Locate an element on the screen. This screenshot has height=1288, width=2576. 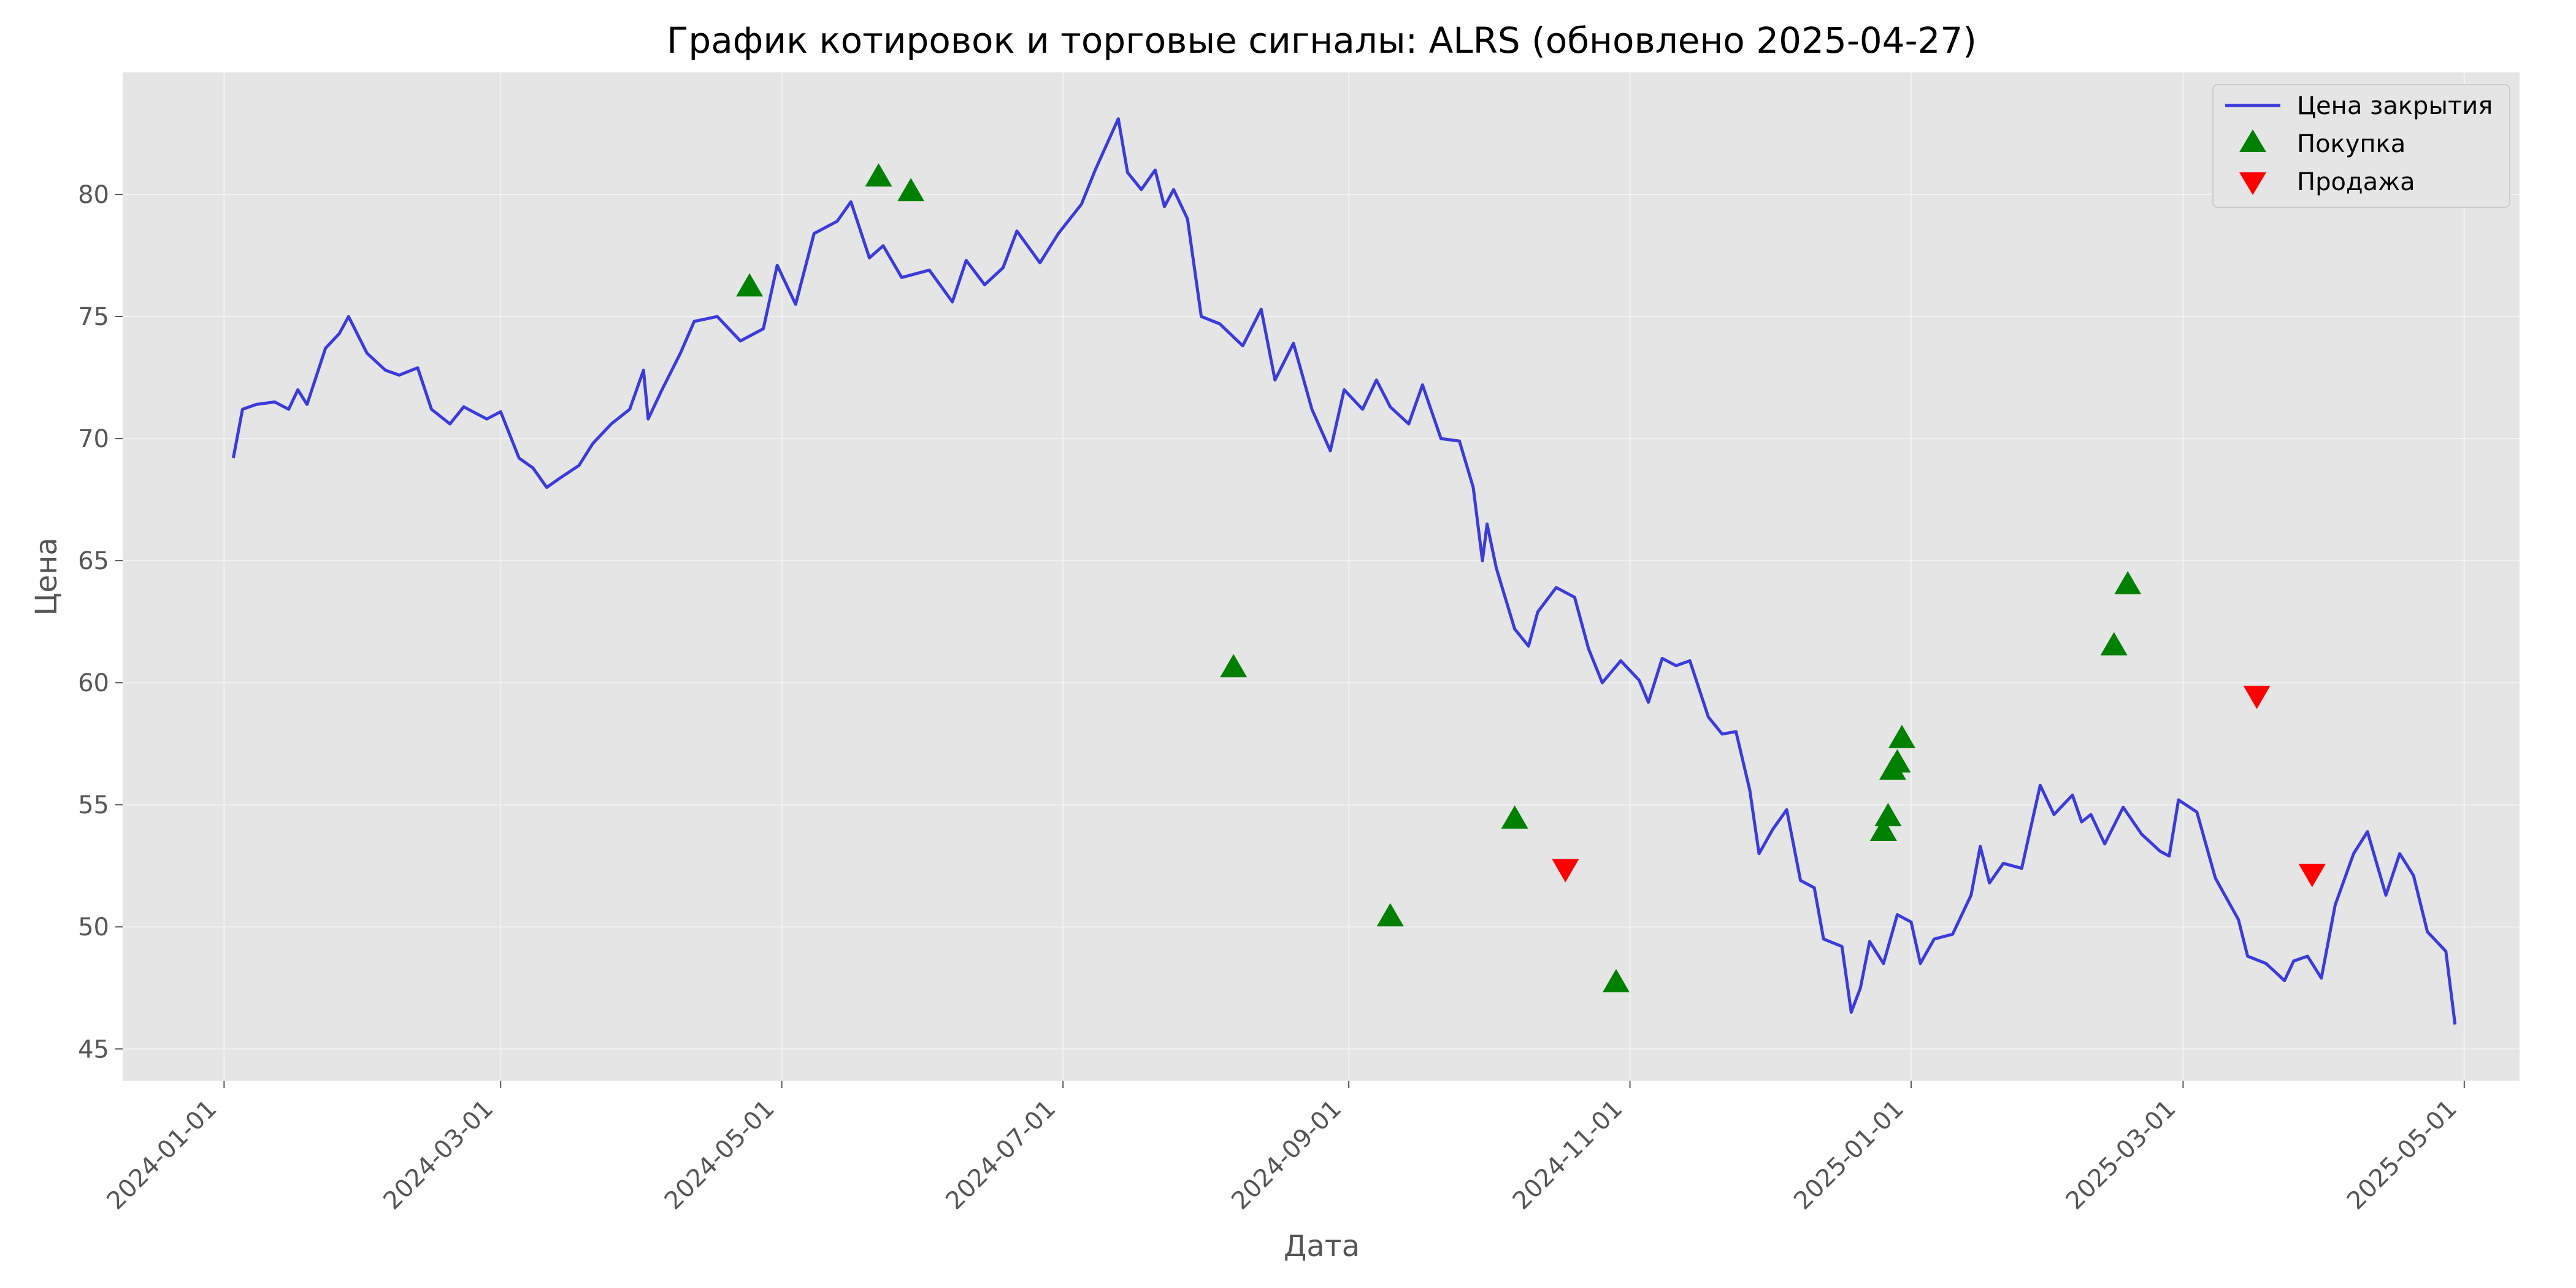
y-tick-label: 60 is located at coordinates (93, 683).